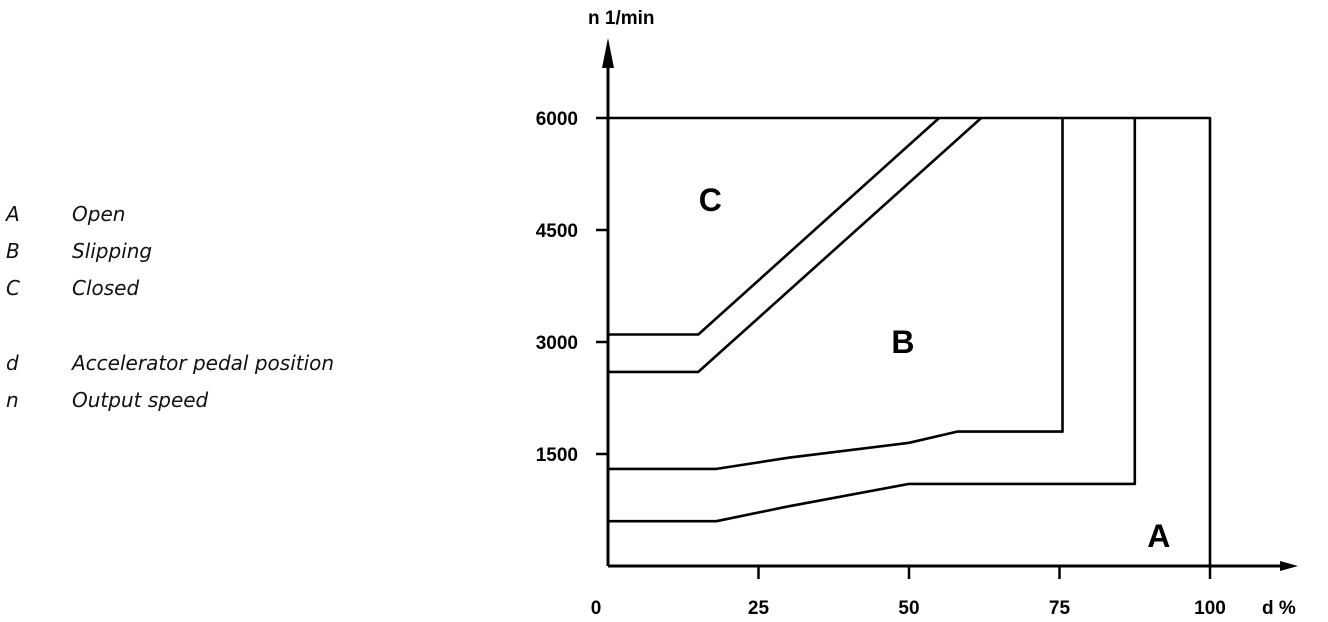  I want to click on legend-key: d, so click(12, 362).